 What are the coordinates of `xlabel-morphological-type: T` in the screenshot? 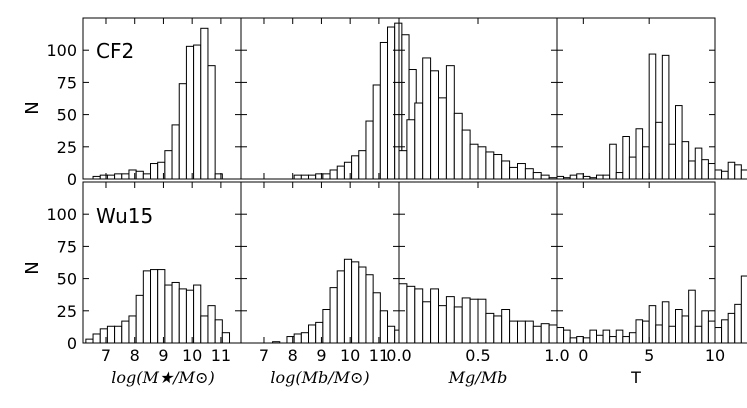 It's located at (635, 377).